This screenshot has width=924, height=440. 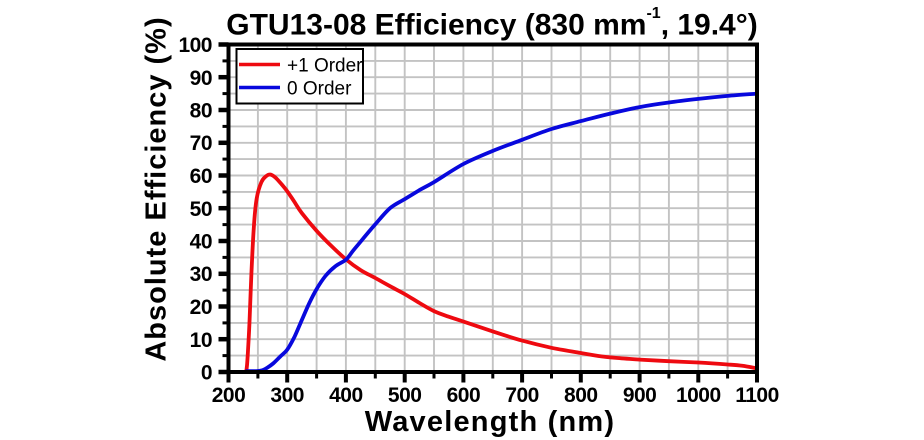 I want to click on svg-text:GTU13-08 Efficiency (830 mm-1,: GTU13-08 Efficiency (830 mm-1, 19.4°), so click(x=491, y=23).